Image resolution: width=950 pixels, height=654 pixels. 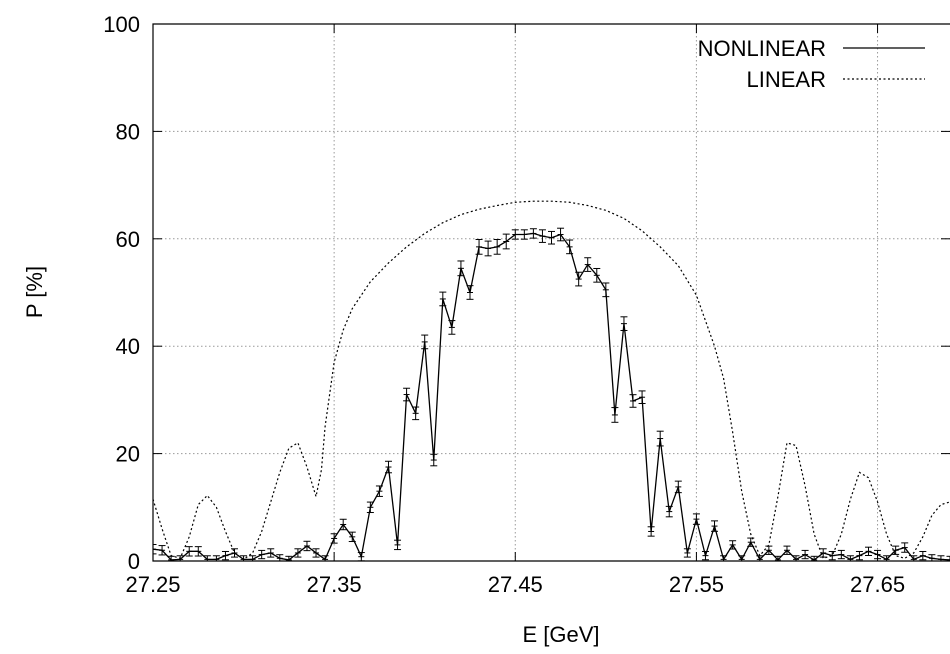 What do you see at coordinates (128, 131) in the screenshot?
I see `y-tick-label: 80` at bounding box center [128, 131].